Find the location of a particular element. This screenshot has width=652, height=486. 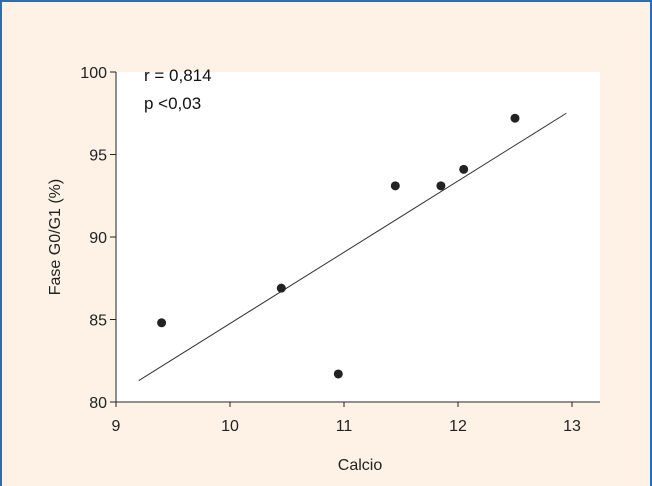

x-tick-label: 12 is located at coordinates (458, 426).